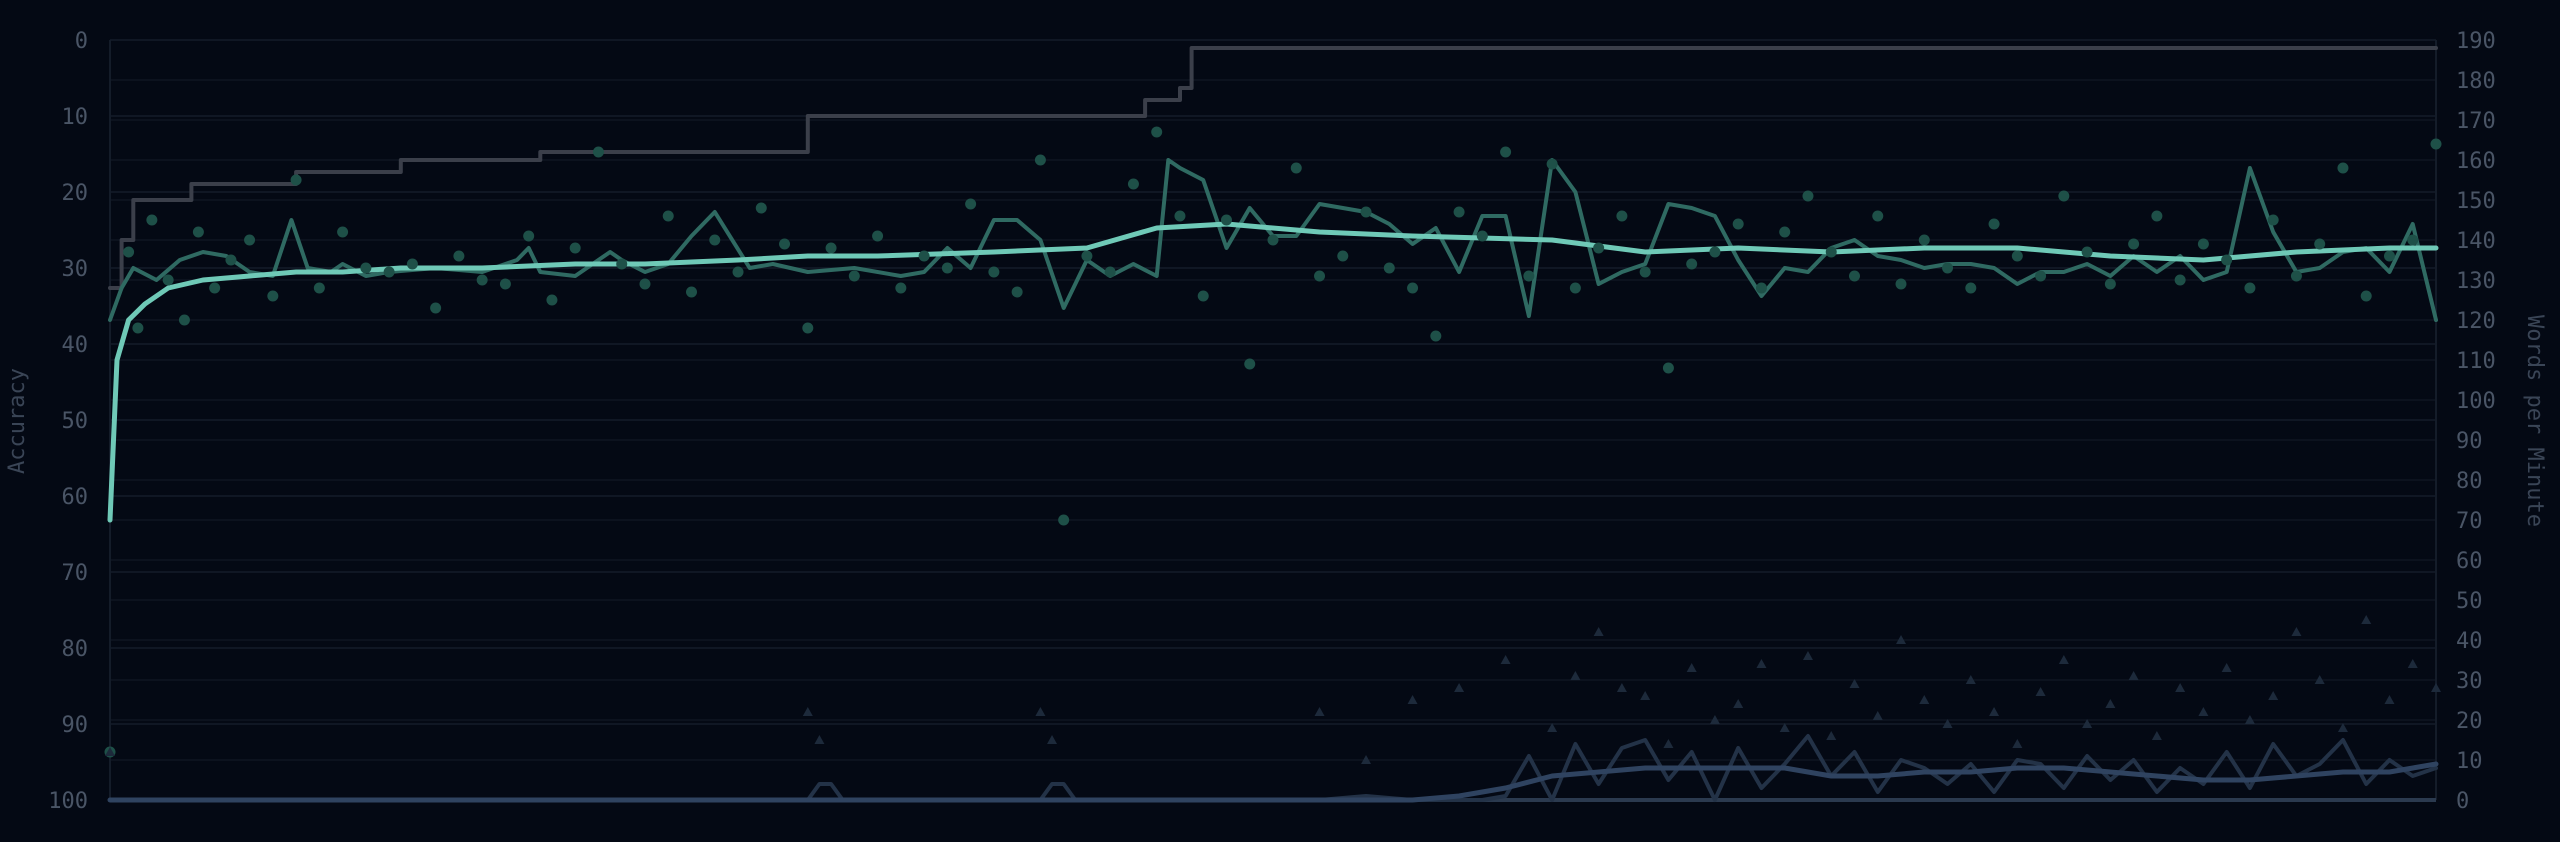  I want to click on y2-tick-label: 130, so click(2476, 281).